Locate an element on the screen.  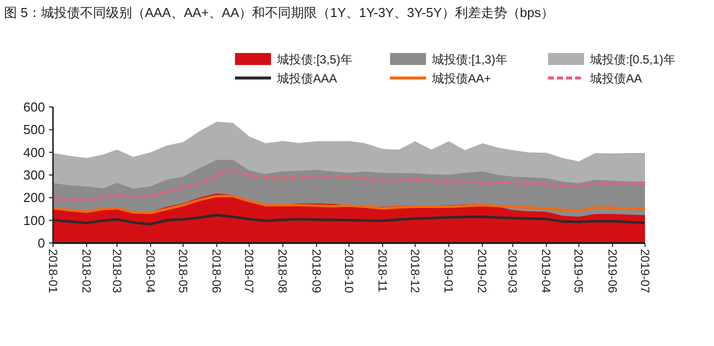
y-tick-label: 600 is located at coordinates (34, 107).